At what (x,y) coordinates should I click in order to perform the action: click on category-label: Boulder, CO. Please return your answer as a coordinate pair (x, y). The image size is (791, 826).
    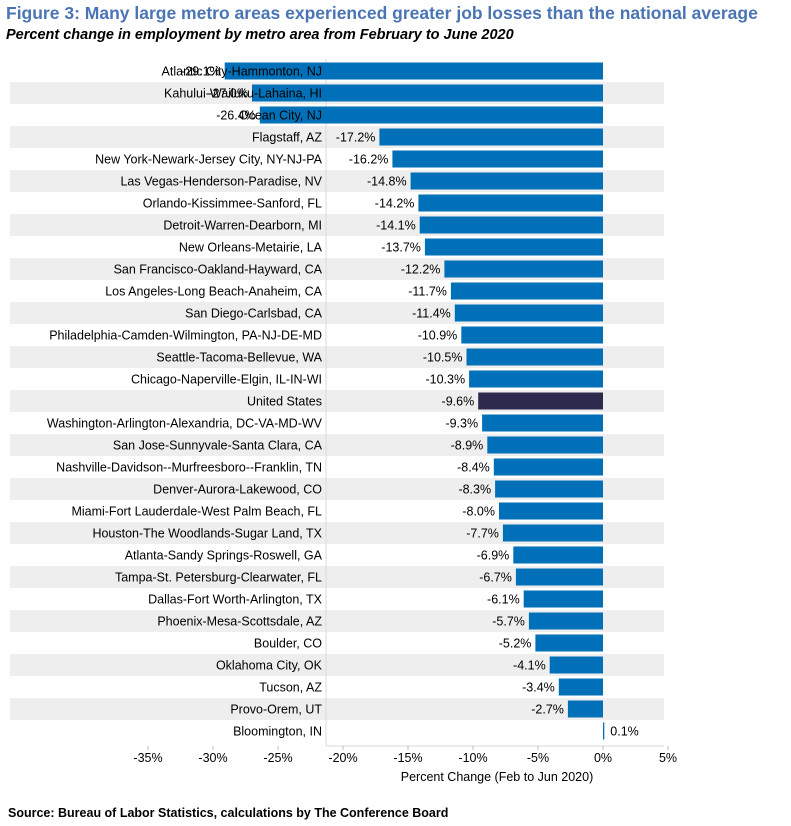
    Looking at the image, I should click on (288, 644).